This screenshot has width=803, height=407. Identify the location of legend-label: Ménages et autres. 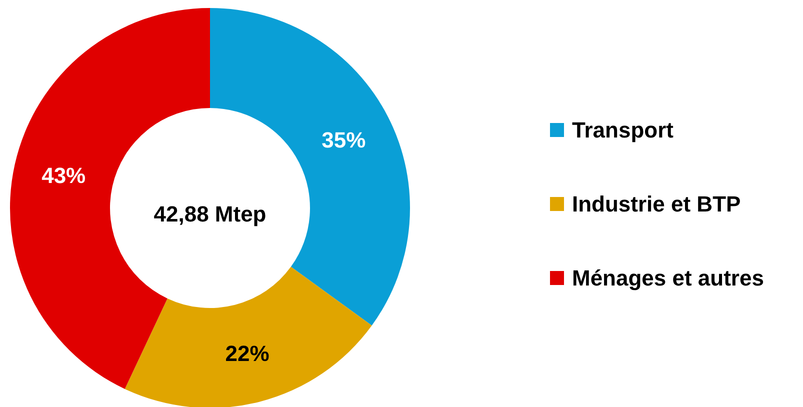
(668, 278).